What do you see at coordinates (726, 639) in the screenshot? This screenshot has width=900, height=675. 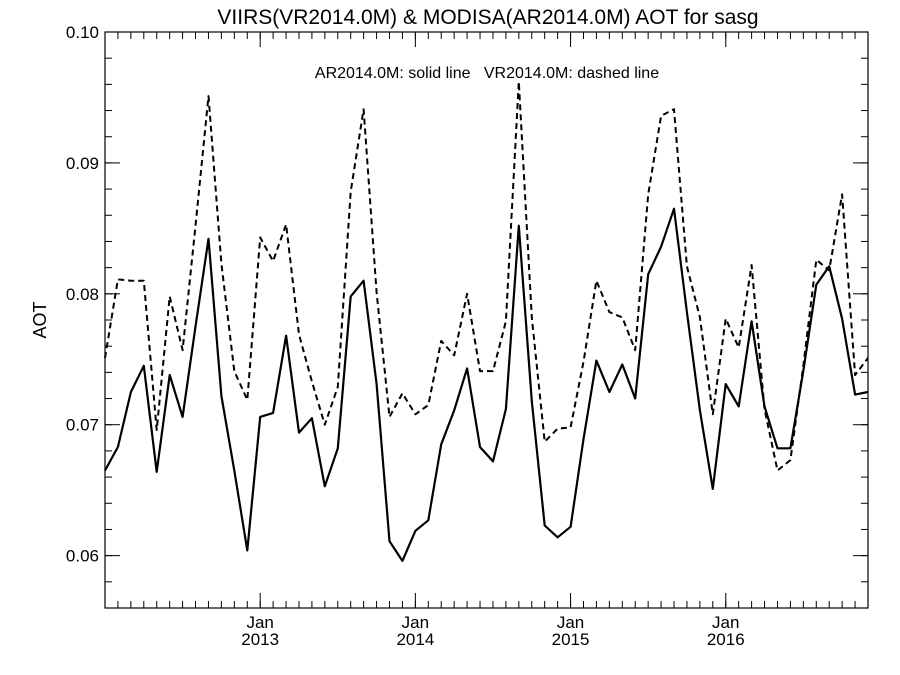 I see `x-tick-label-year: 2016` at bounding box center [726, 639].